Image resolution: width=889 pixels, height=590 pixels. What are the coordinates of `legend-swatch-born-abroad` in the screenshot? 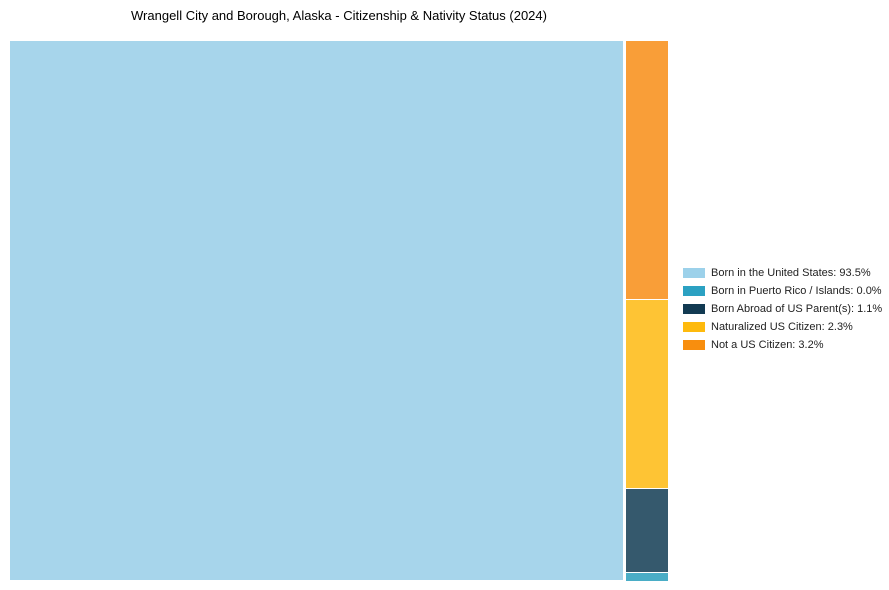 It's located at (694, 309).